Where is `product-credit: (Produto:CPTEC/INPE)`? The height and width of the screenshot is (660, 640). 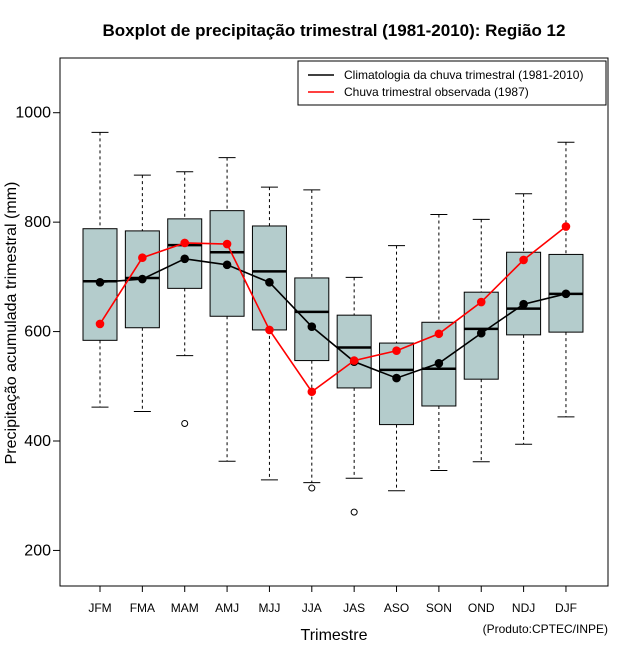
product-credit: (Produto:CPTEC/INPE) is located at coordinates (545, 629).